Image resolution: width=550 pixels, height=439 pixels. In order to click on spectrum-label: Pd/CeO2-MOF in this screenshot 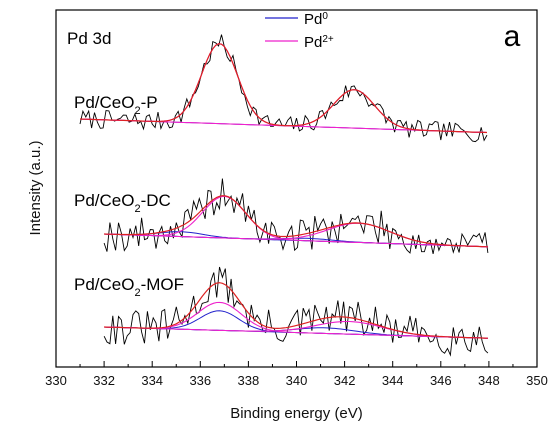, I will do `click(129, 287)`.